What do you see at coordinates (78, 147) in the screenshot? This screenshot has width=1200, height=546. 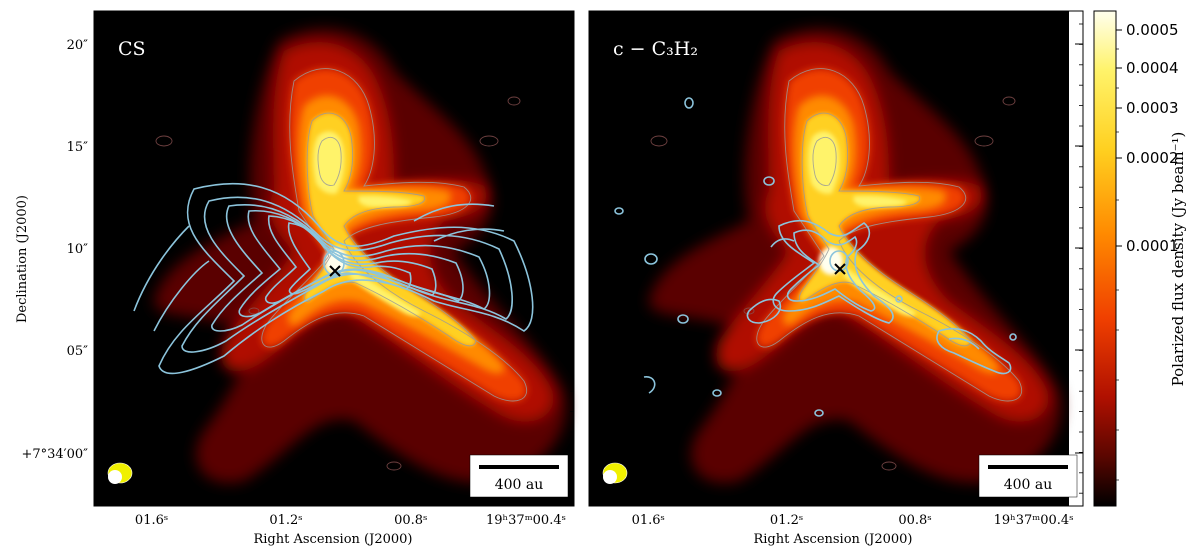 I see `y-tick-label: 15″` at bounding box center [78, 147].